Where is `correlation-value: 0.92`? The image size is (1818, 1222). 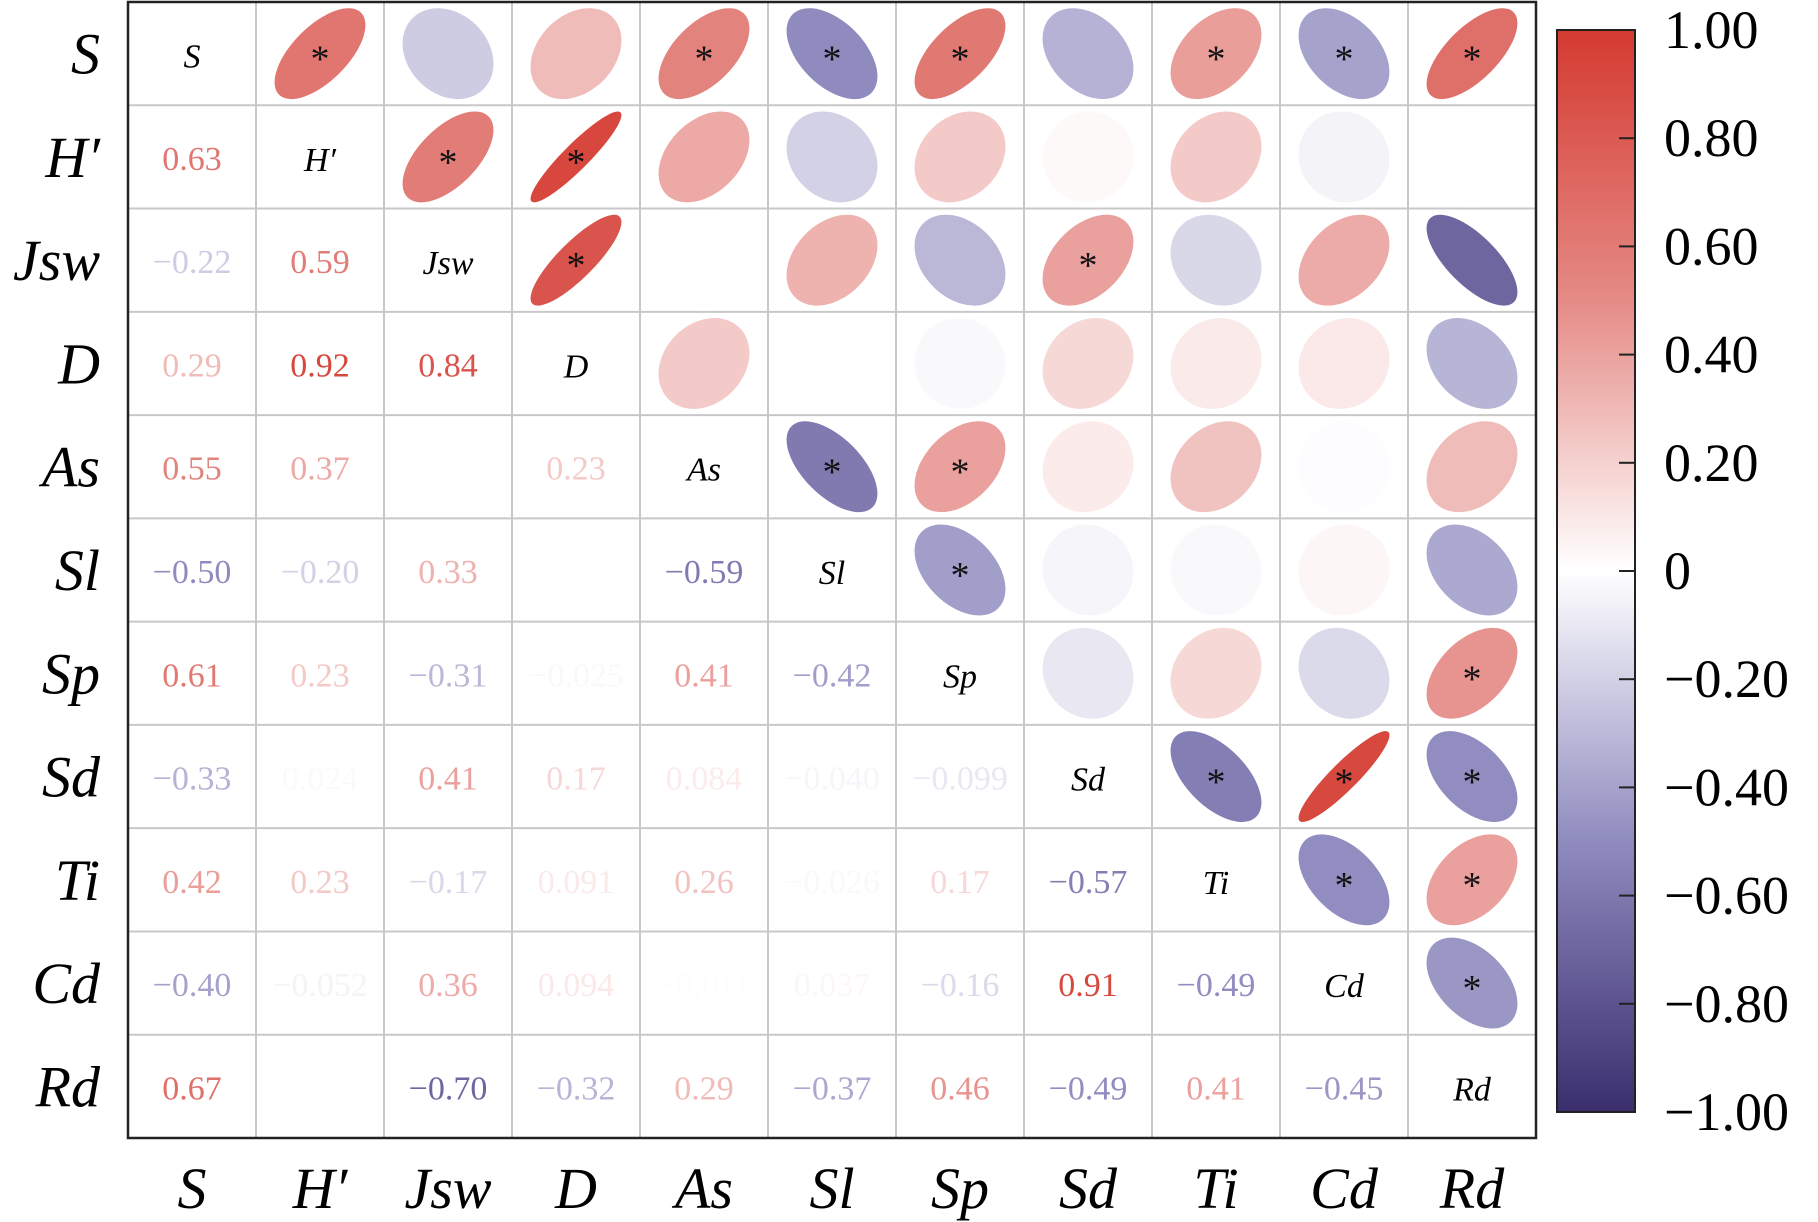
correlation-value: 0.92 is located at coordinates (320, 365).